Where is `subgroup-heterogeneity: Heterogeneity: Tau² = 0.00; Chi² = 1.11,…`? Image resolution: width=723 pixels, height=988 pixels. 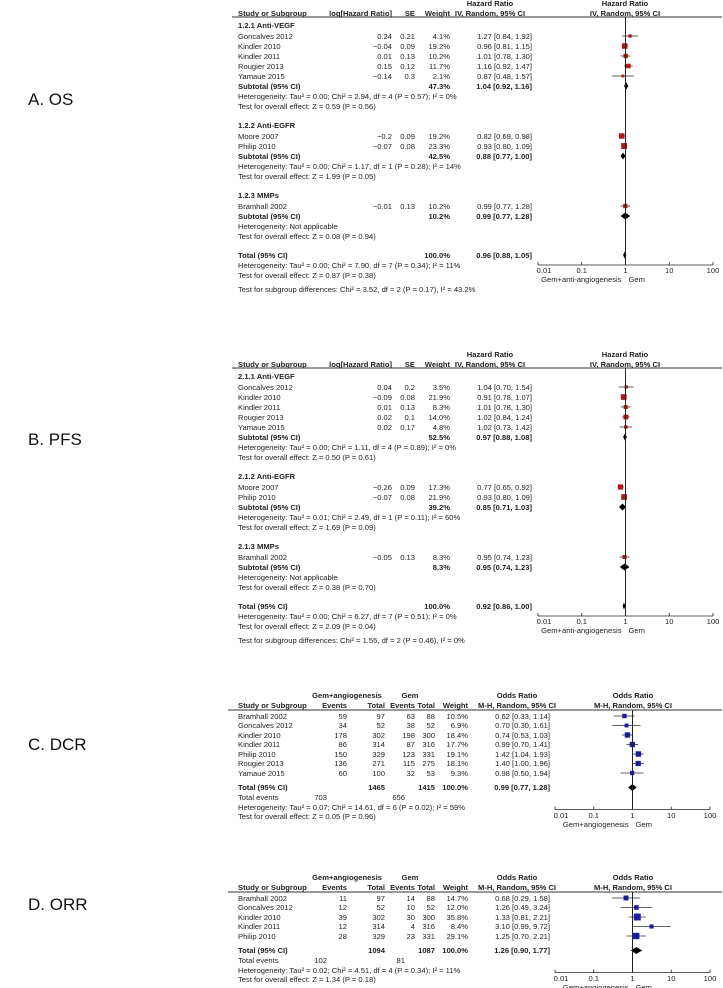
subgroup-heterogeneity: Heterogeneity: Tau² = 0.00; Chi² = 1.11,… is located at coordinates (347, 447).